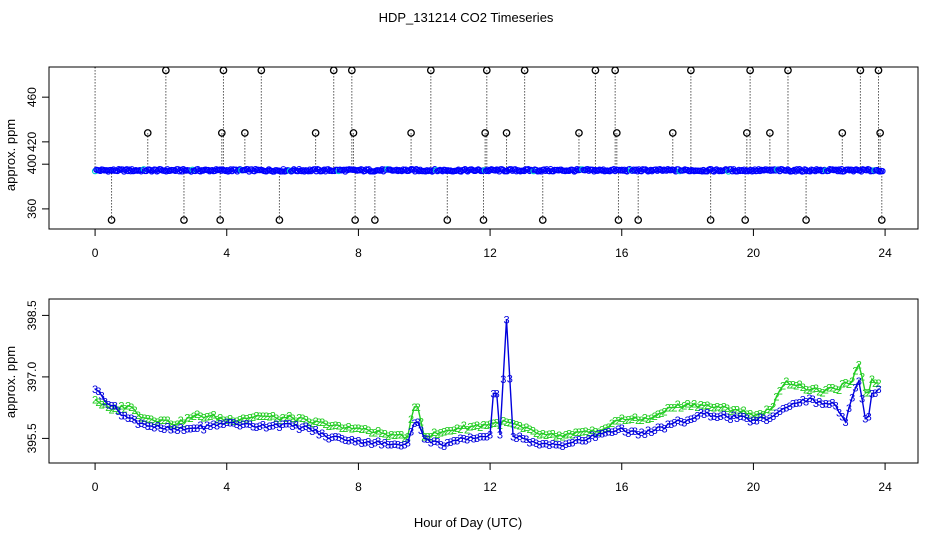 This screenshot has width=936, height=540. I want to click on top-x-tick-label: 8, so click(358, 253).